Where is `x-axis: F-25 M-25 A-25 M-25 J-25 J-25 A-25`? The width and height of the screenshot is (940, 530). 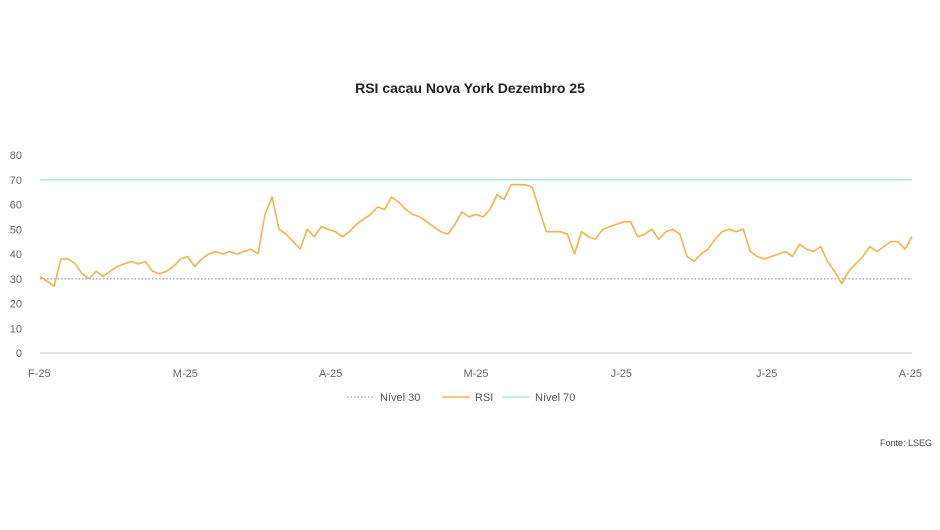
x-axis: F-25 M-25 A-25 M-25 J-25 J-25 A-25 is located at coordinates (475, 366).